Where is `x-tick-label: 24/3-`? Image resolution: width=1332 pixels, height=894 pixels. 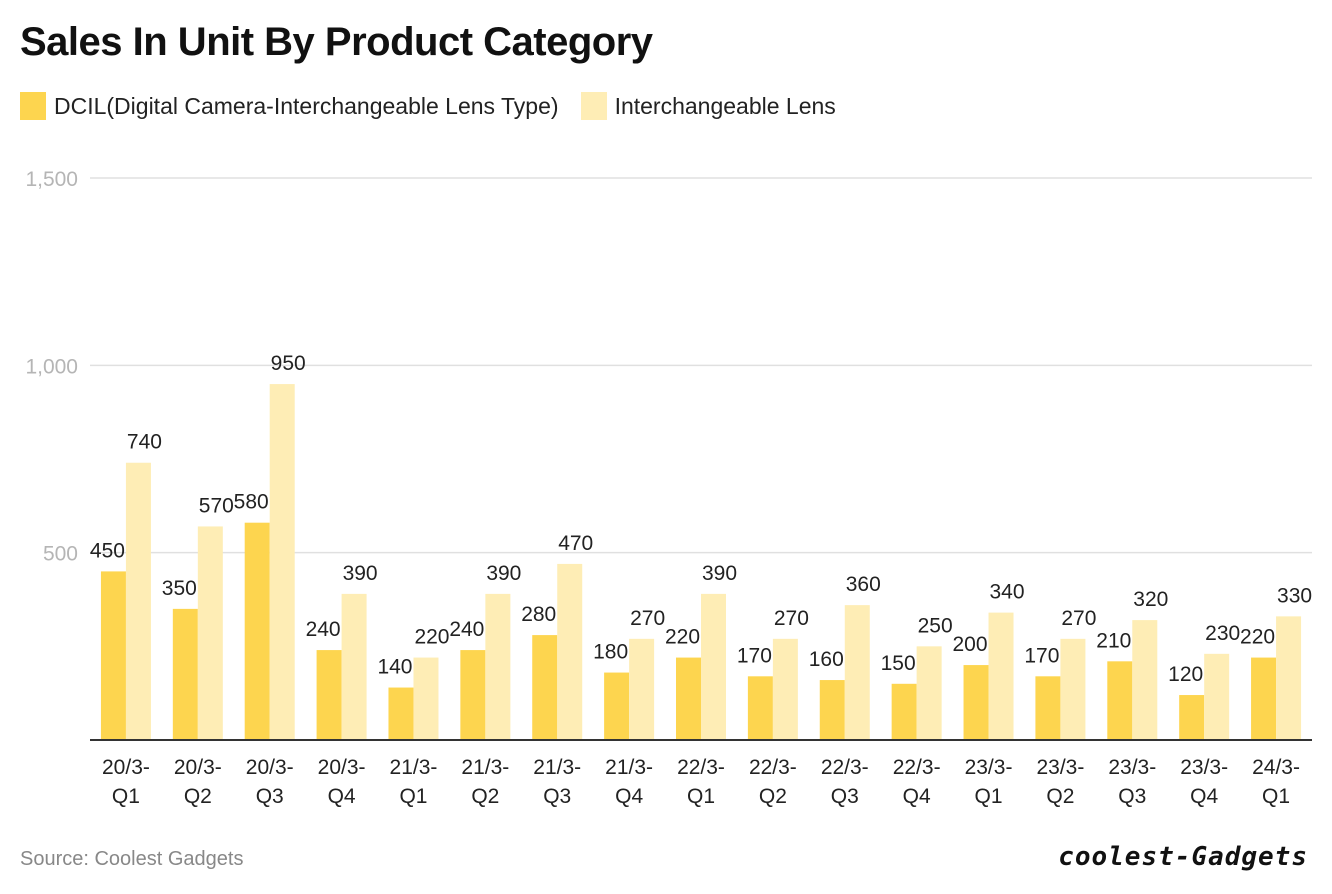
x-tick-label: 24/3- is located at coordinates (1276, 767).